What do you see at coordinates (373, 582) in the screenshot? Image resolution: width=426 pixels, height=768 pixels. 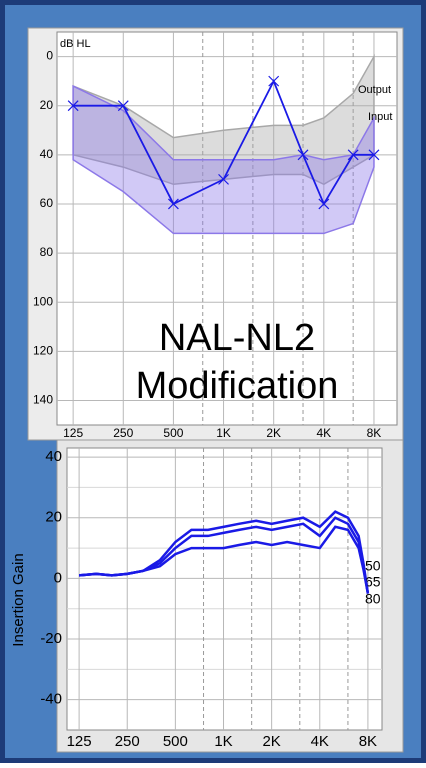 I see `series-label: 65` at bounding box center [373, 582].